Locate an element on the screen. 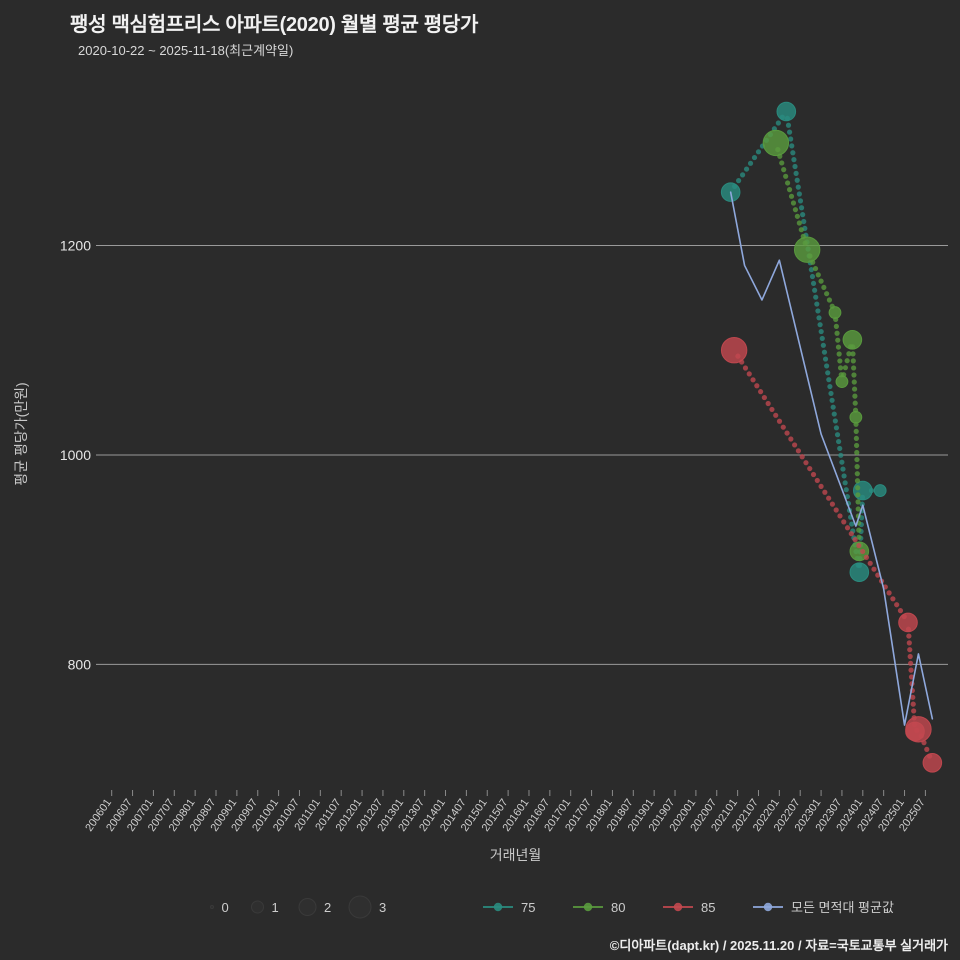  legend-size-label: 1 is located at coordinates (275, 907).